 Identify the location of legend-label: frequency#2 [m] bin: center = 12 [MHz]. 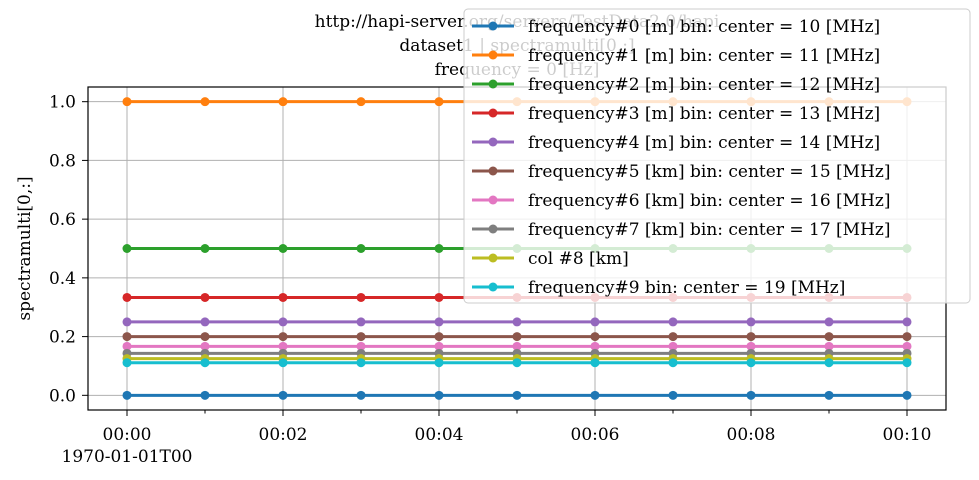
(704, 85).